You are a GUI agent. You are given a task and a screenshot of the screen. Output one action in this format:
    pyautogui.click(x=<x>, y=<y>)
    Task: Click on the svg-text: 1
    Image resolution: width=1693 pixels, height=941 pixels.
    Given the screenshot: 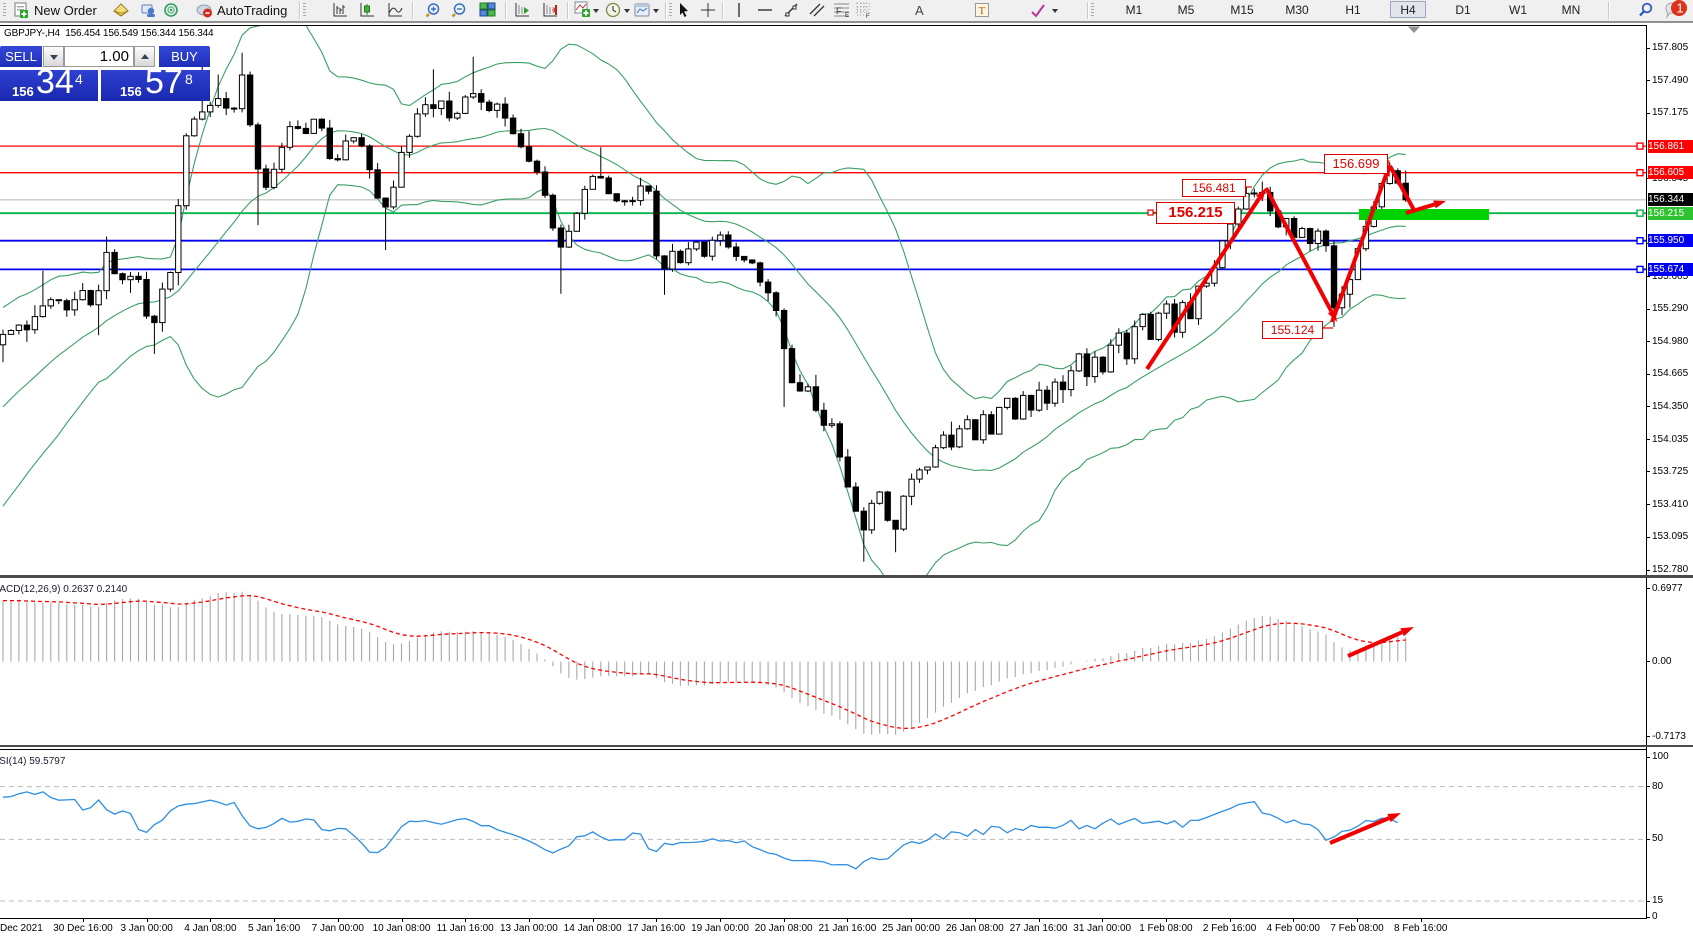 What is the action you would take?
    pyautogui.click(x=1679, y=8)
    